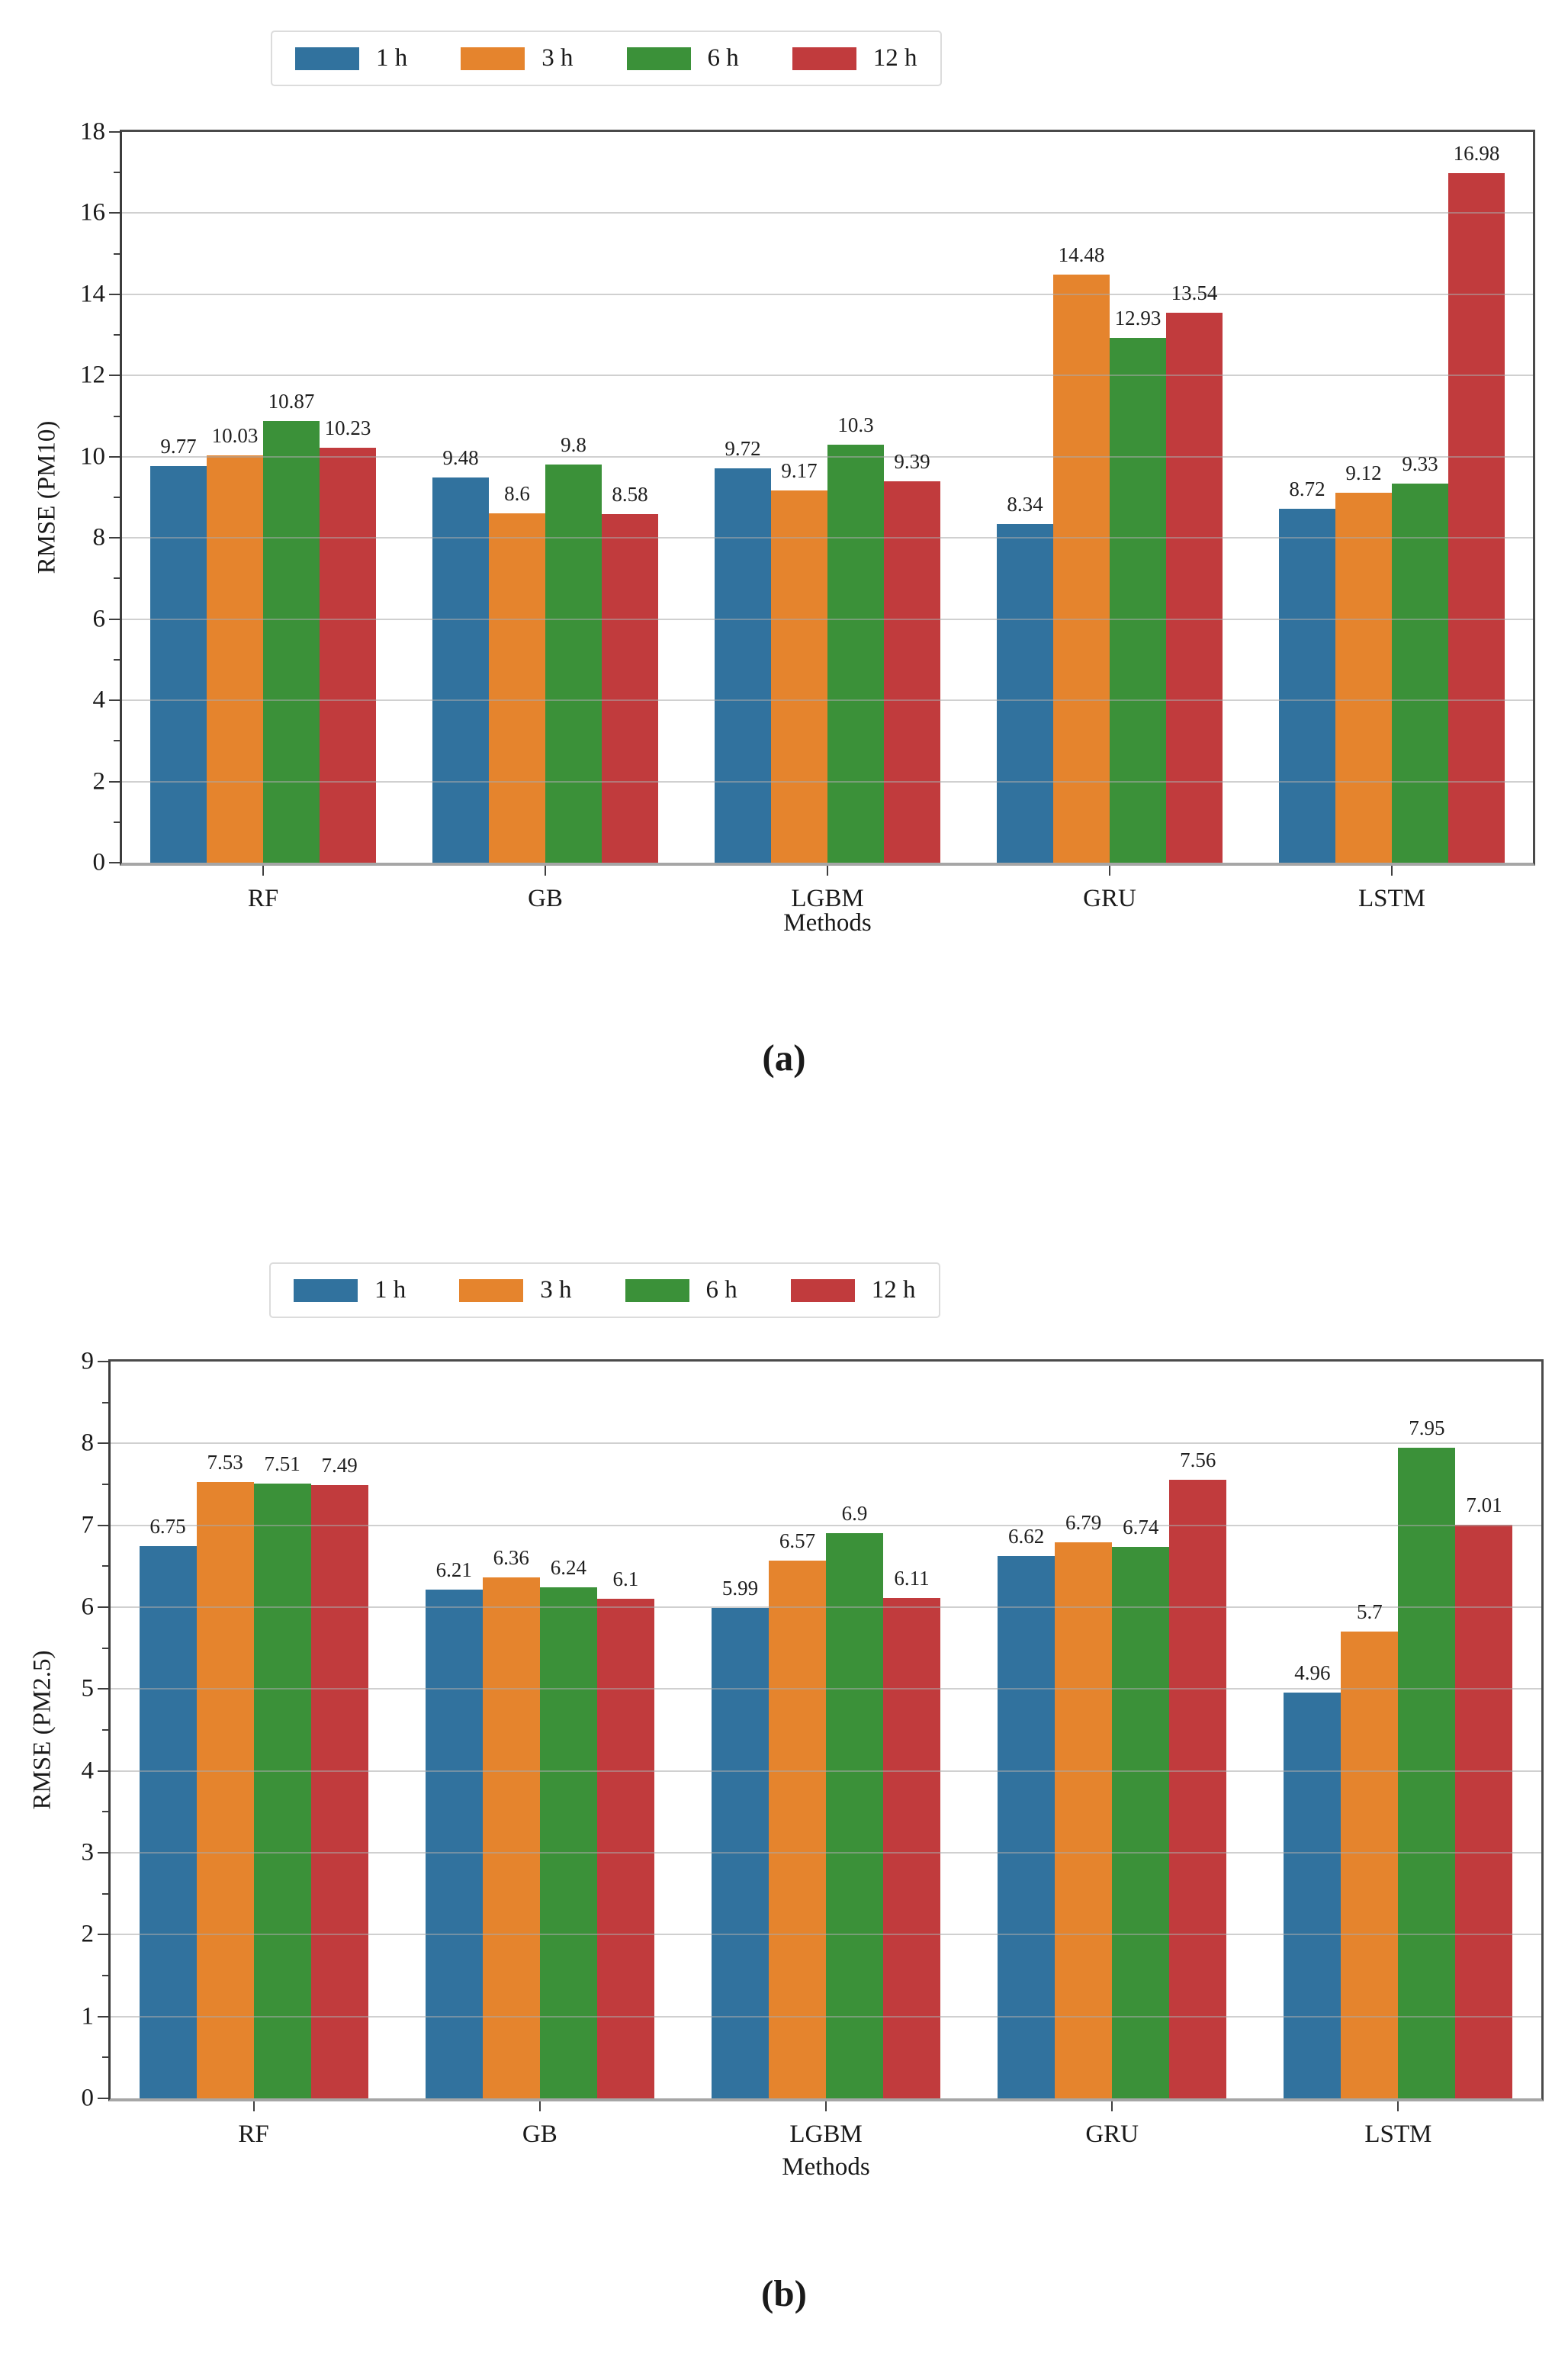 The height and width of the screenshot is (2360, 1568). I want to click on bar-rf-3-h, so click(235, 659).